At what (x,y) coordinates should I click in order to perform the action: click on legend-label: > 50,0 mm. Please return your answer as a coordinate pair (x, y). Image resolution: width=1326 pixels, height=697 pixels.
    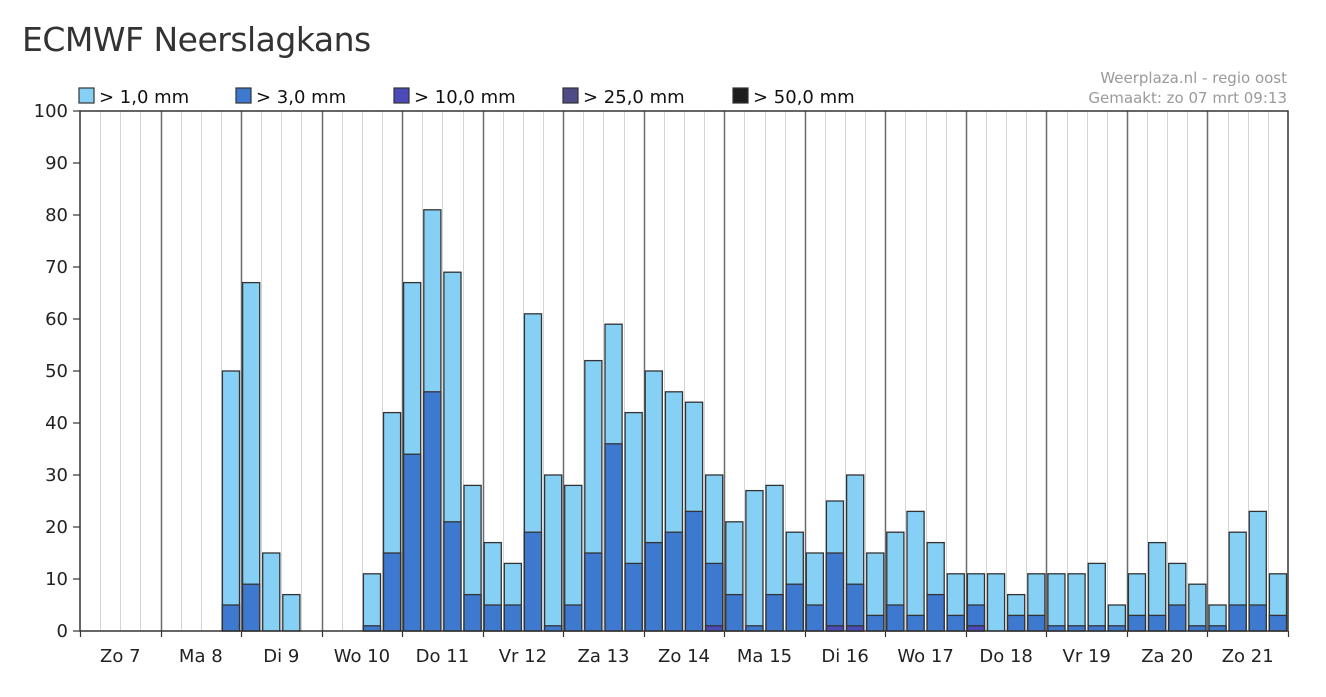
    Looking at the image, I should click on (804, 97).